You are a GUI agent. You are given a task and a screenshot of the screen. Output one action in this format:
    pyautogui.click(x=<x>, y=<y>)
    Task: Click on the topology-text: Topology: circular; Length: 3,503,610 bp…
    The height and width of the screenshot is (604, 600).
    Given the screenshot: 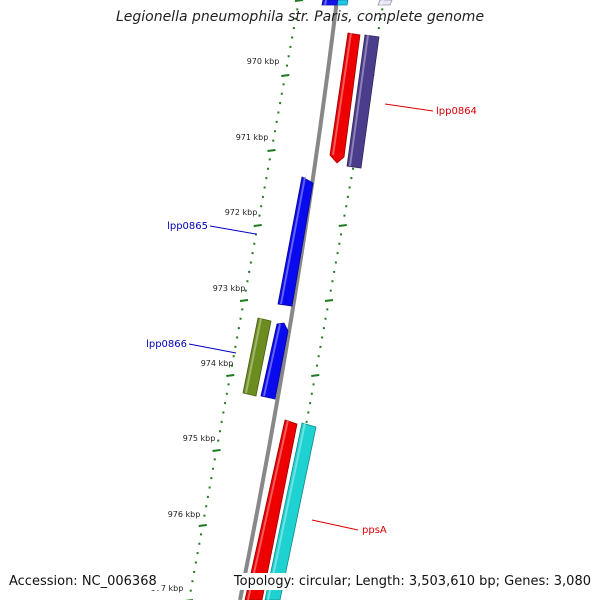 What is the action you would take?
    pyautogui.click(x=412, y=581)
    